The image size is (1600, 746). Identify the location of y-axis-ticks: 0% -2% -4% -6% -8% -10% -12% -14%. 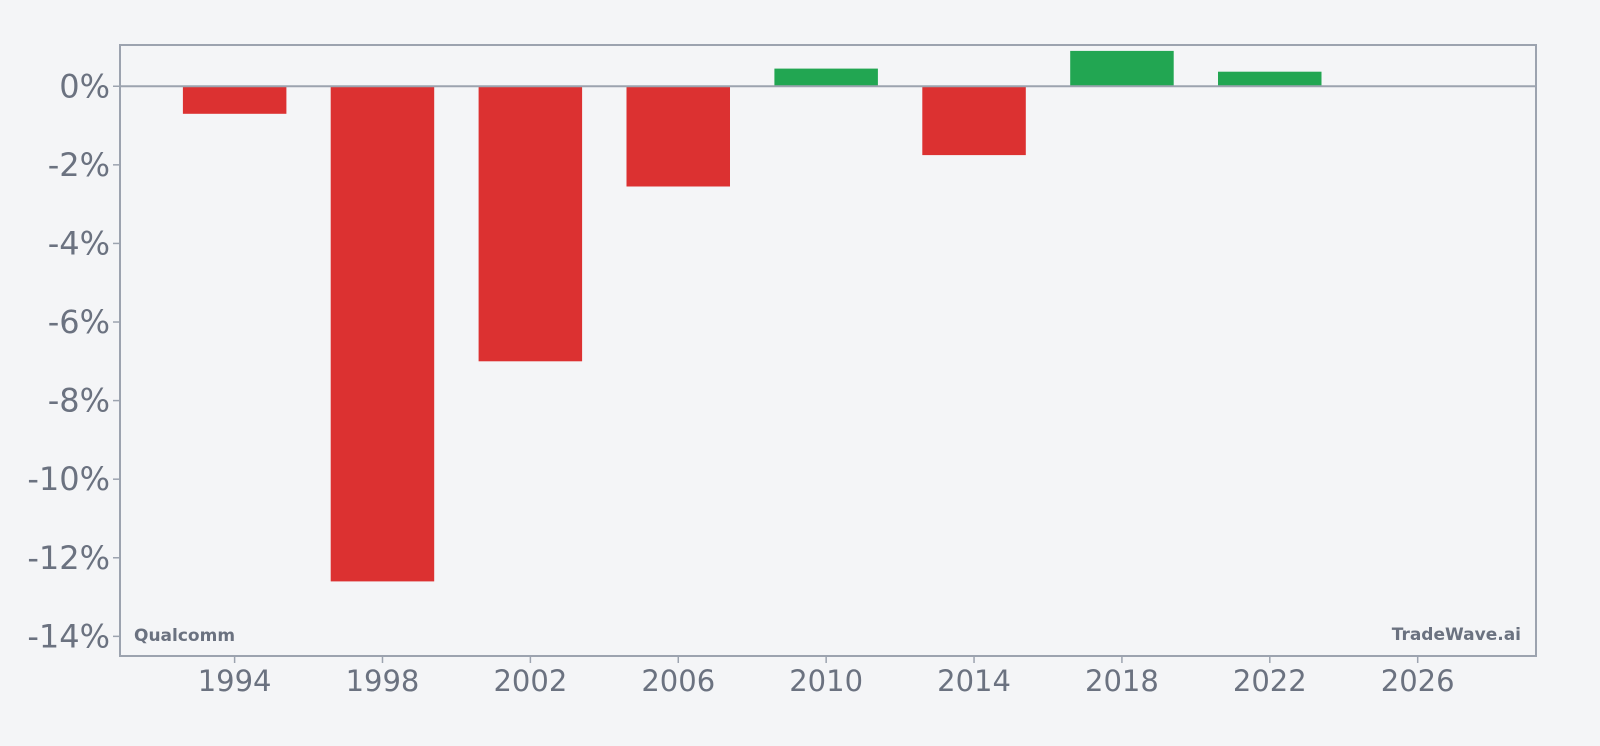
(73, 361).